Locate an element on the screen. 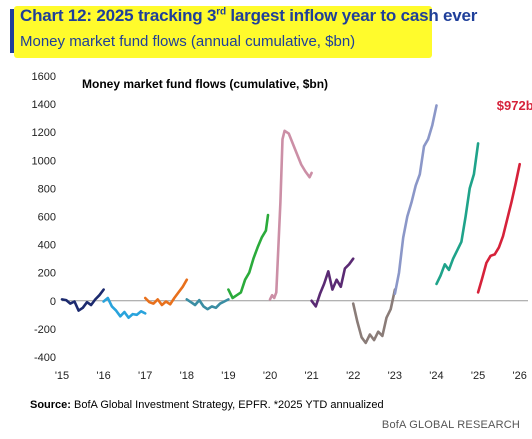 This screenshot has width=532, height=439. y-tick-label: 800 is located at coordinates (47, 189).